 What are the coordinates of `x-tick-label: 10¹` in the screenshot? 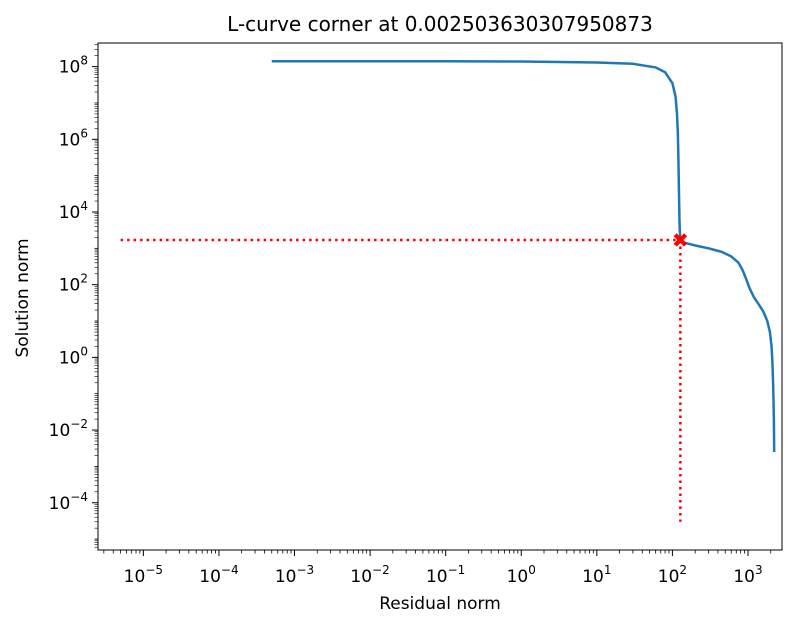 It's located at (596, 575).